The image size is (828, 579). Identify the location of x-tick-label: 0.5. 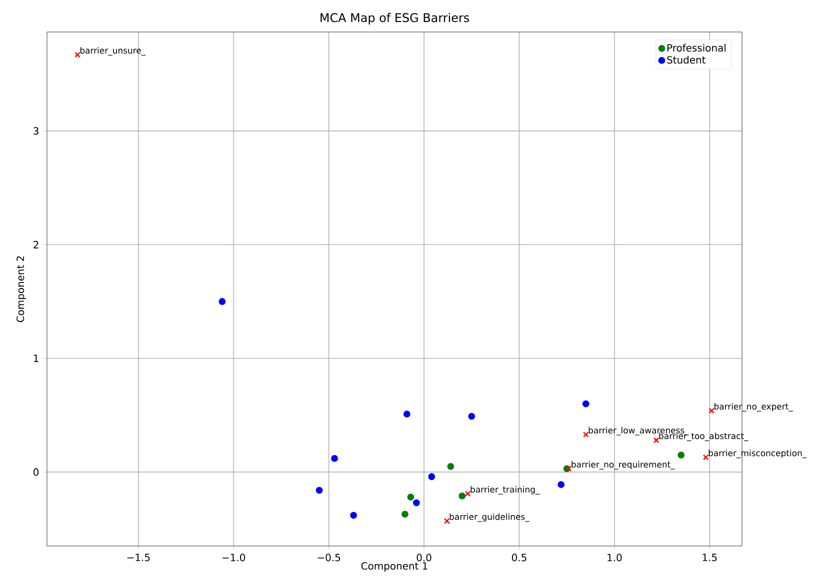
(519, 558).